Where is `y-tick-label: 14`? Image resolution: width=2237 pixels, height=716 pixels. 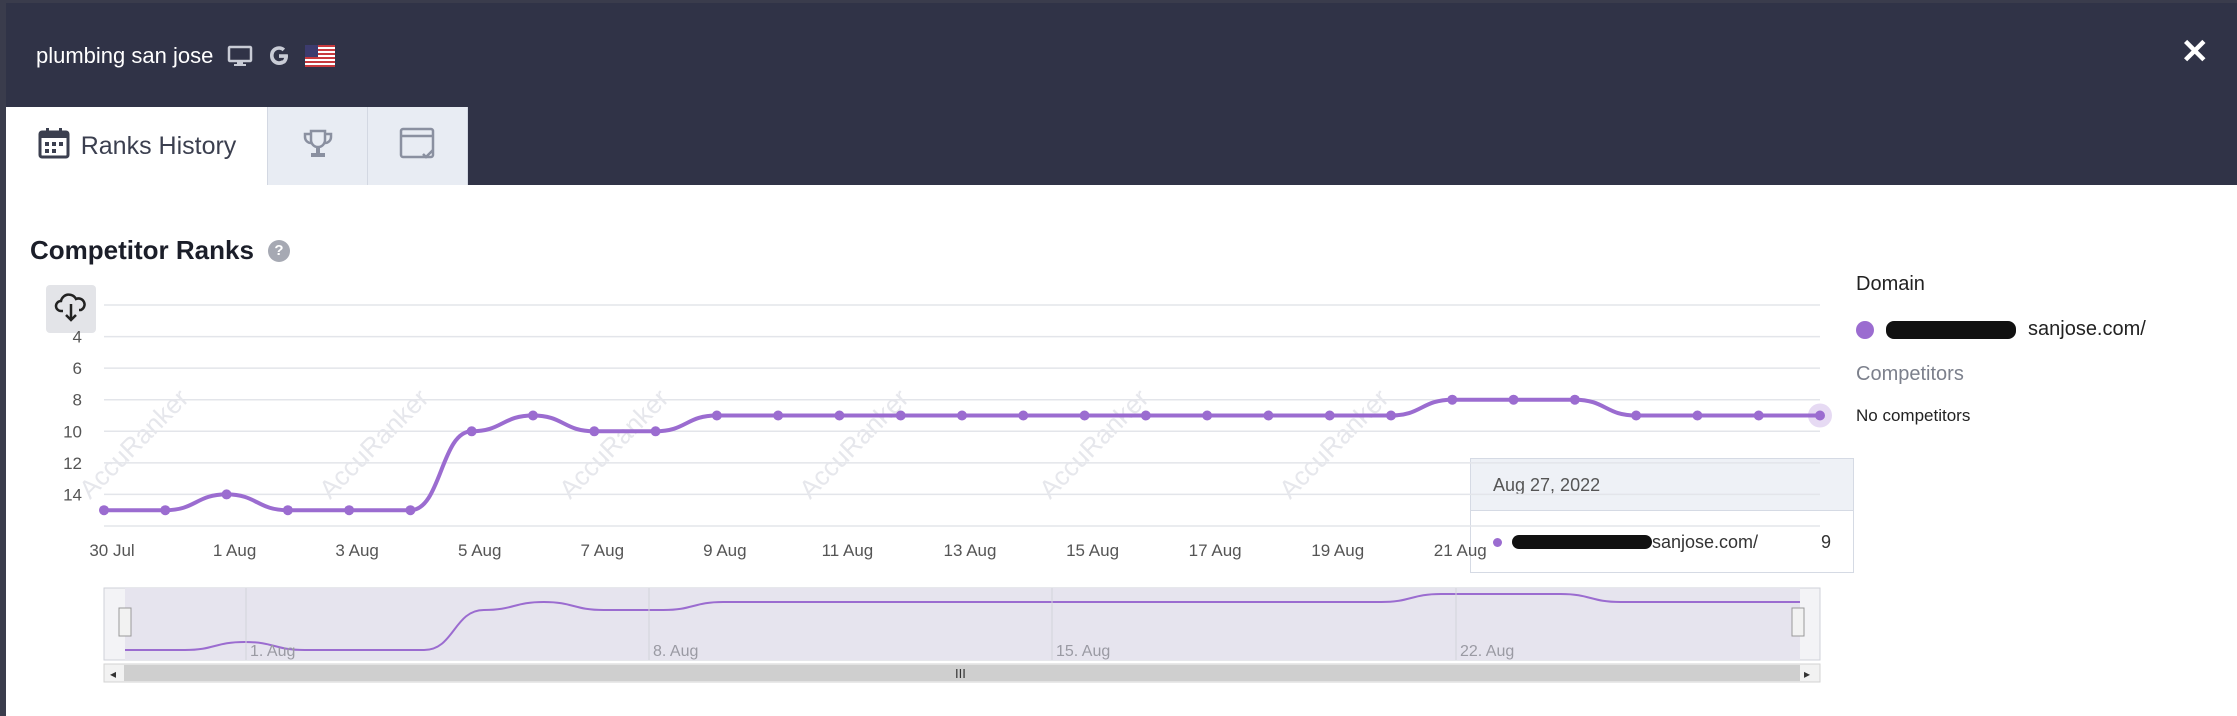 y-tick-label: 14 is located at coordinates (72, 494).